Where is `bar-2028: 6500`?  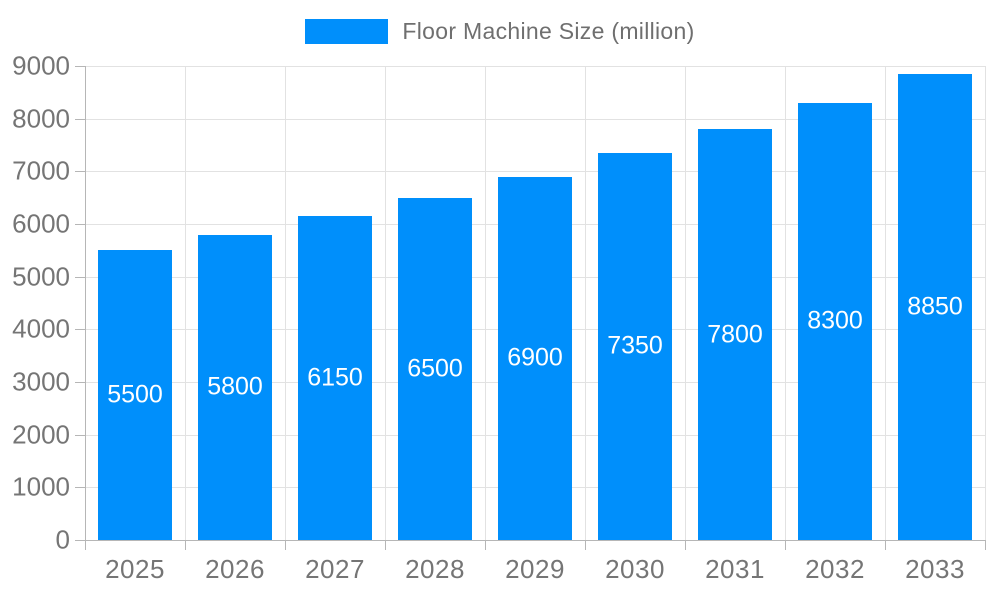 bar-2028: 6500 is located at coordinates (435, 368).